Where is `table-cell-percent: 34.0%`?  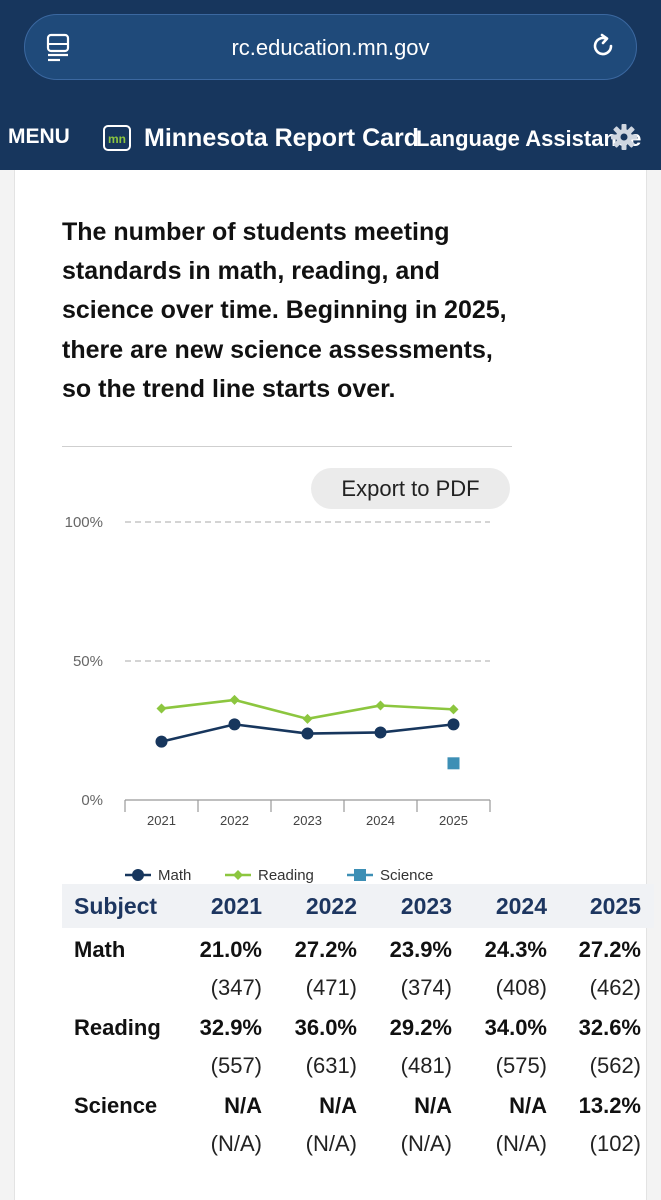
table-cell-percent: 34.0% is located at coordinates (515, 1027).